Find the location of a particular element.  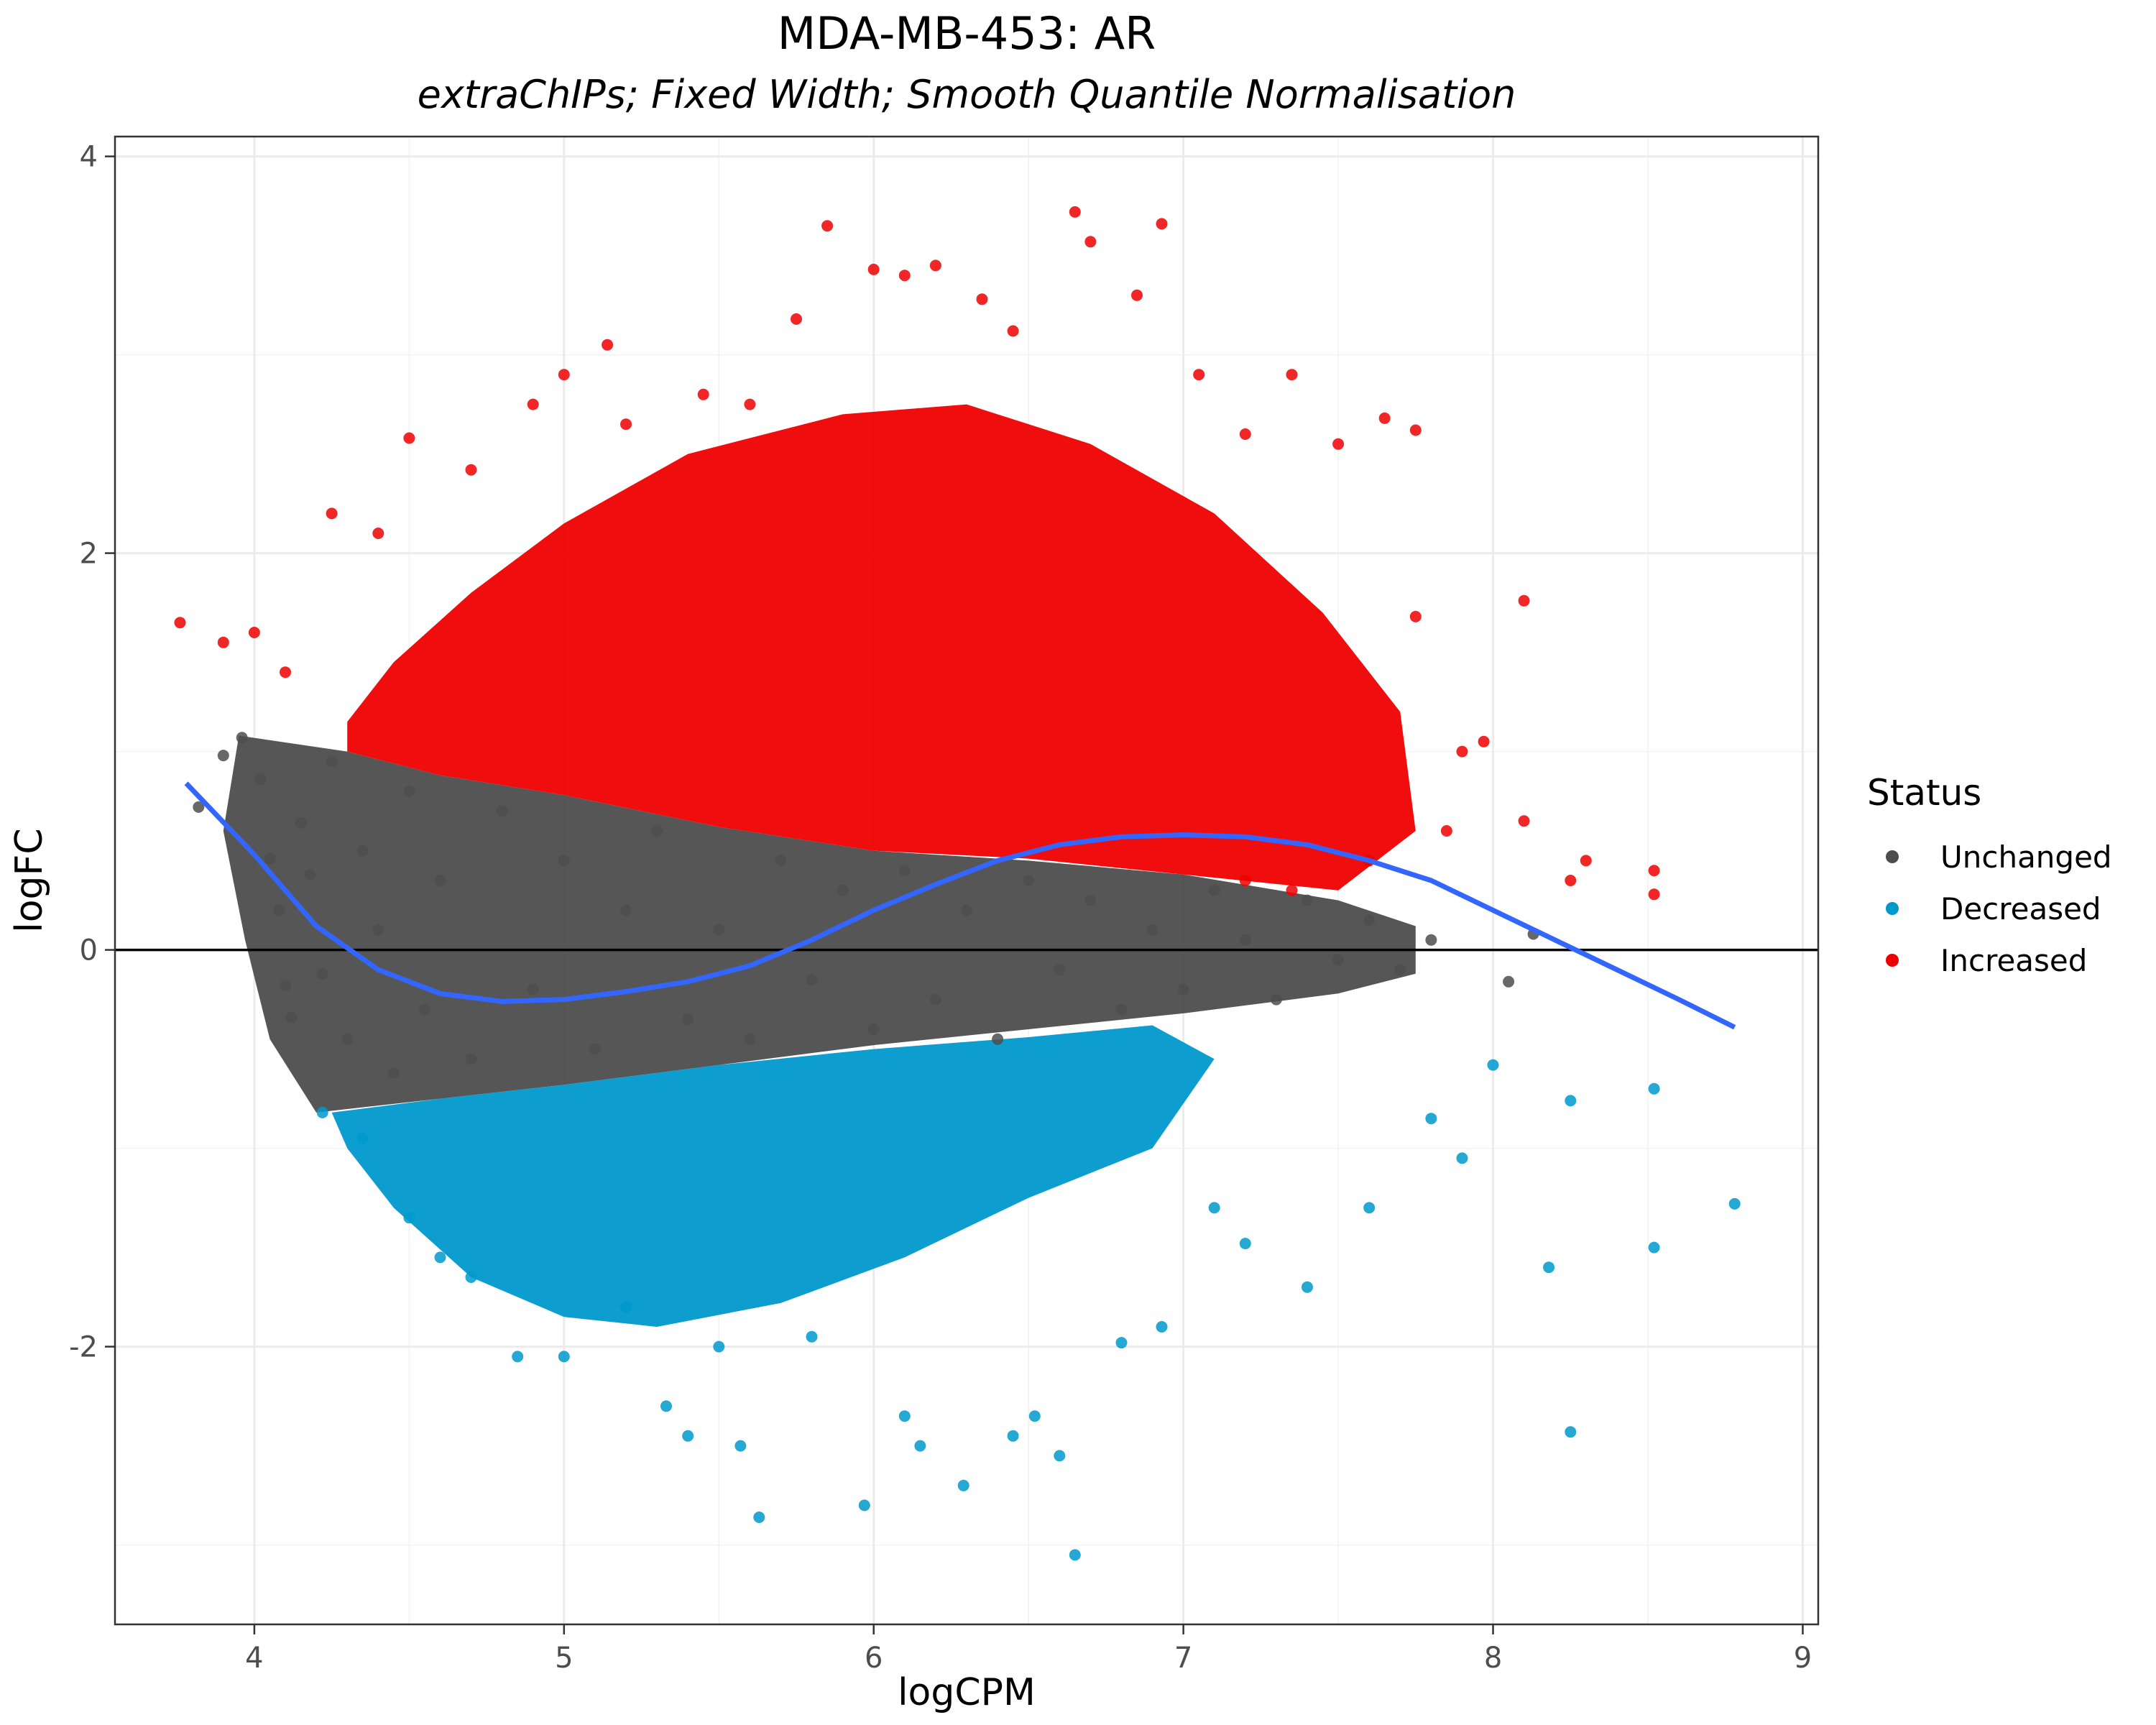

legend-label-decreased: Decreased is located at coordinates (2020, 908).